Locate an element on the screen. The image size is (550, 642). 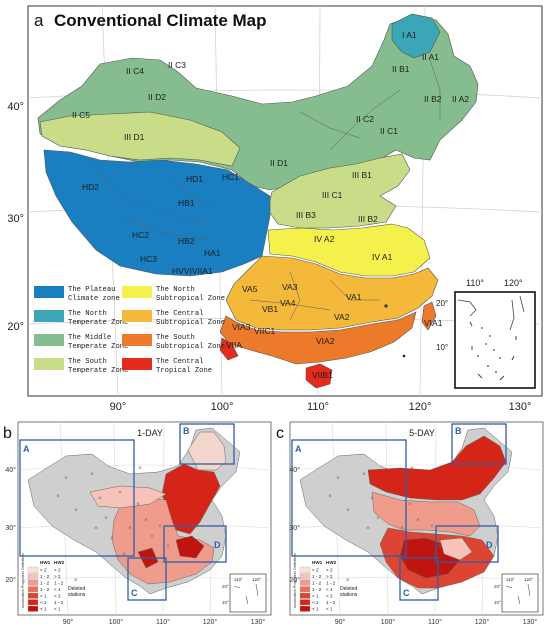
c-mid-pink is located at coordinates (426, 514).